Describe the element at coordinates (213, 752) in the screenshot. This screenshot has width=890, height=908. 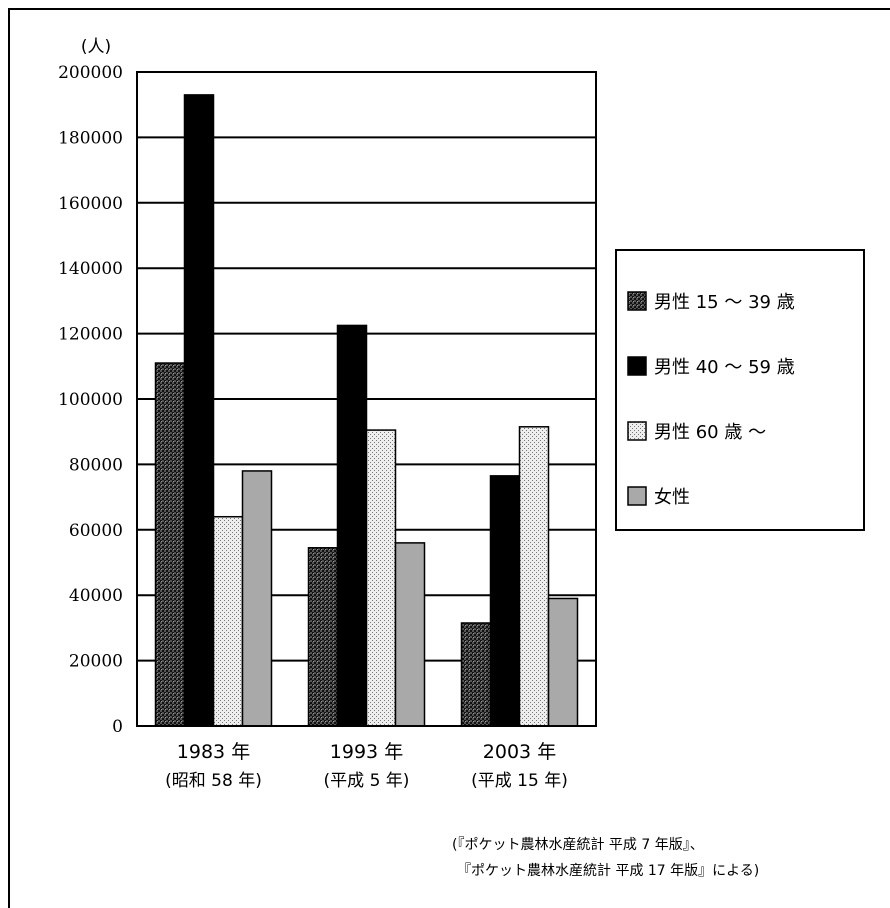
I see `x-tick-label: 1983 年` at that location.